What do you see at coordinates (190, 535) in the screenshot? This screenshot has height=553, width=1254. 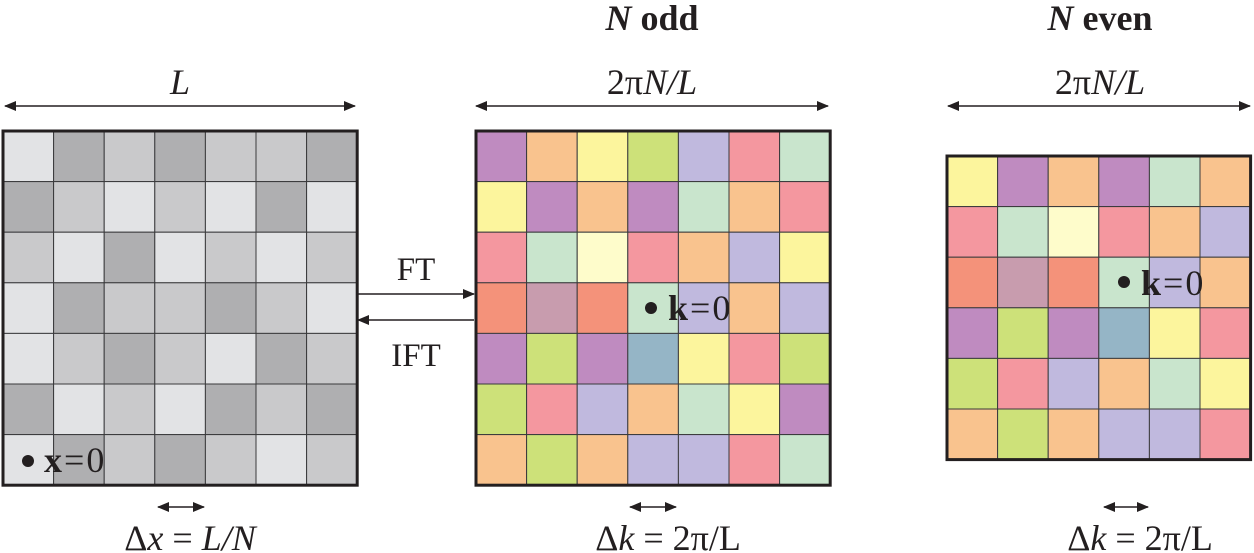 I see `real-spacing-label: Δx = L/N` at bounding box center [190, 535].